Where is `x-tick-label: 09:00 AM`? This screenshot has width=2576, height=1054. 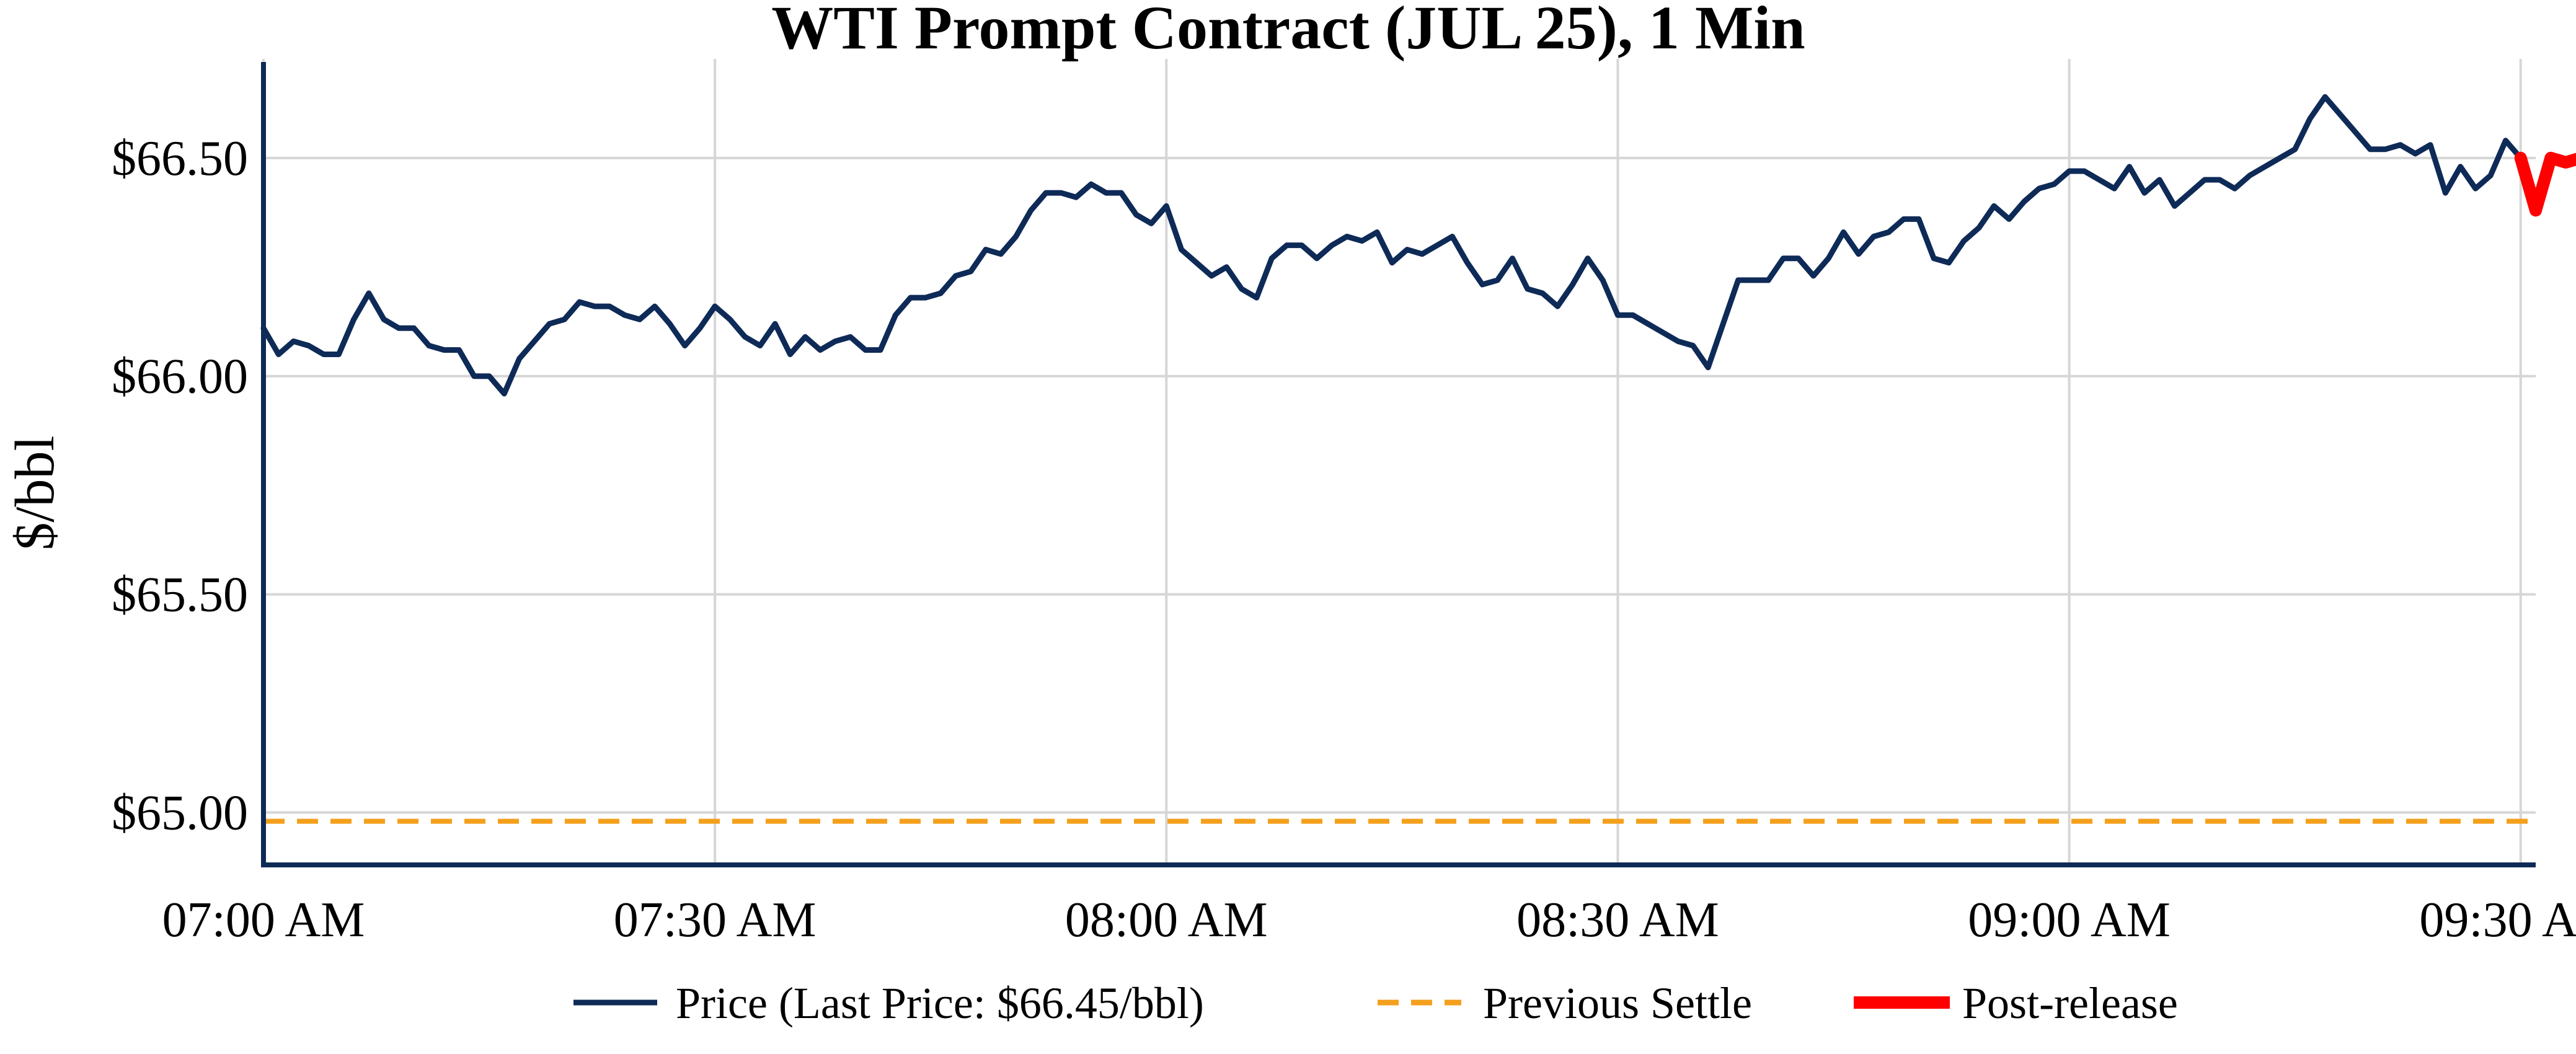
x-tick-label: 09:00 AM is located at coordinates (2069, 920).